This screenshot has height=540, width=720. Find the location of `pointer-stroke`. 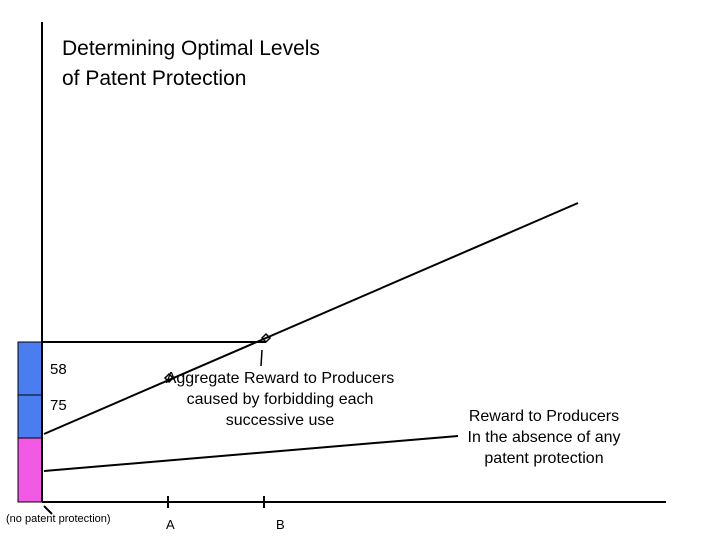

pointer-stroke is located at coordinates (261, 358).